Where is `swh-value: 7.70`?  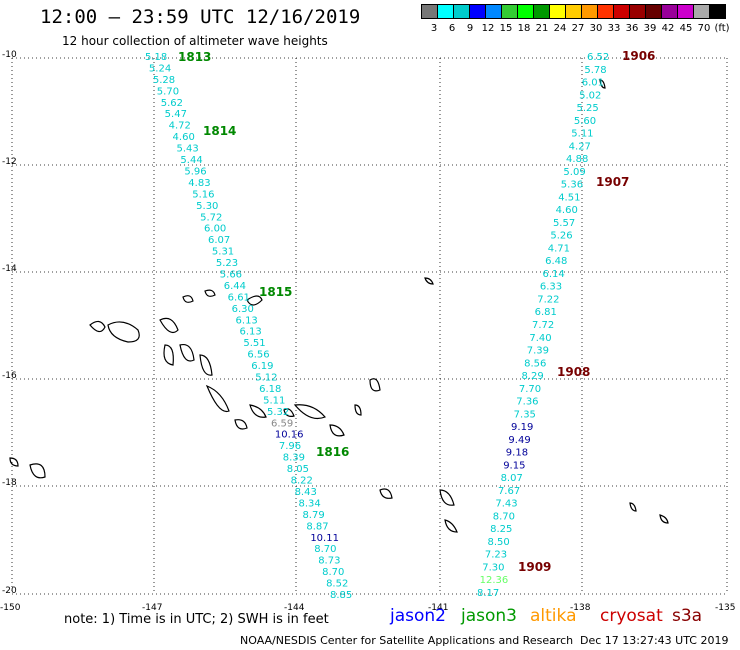 swh-value: 7.70 is located at coordinates (530, 389).